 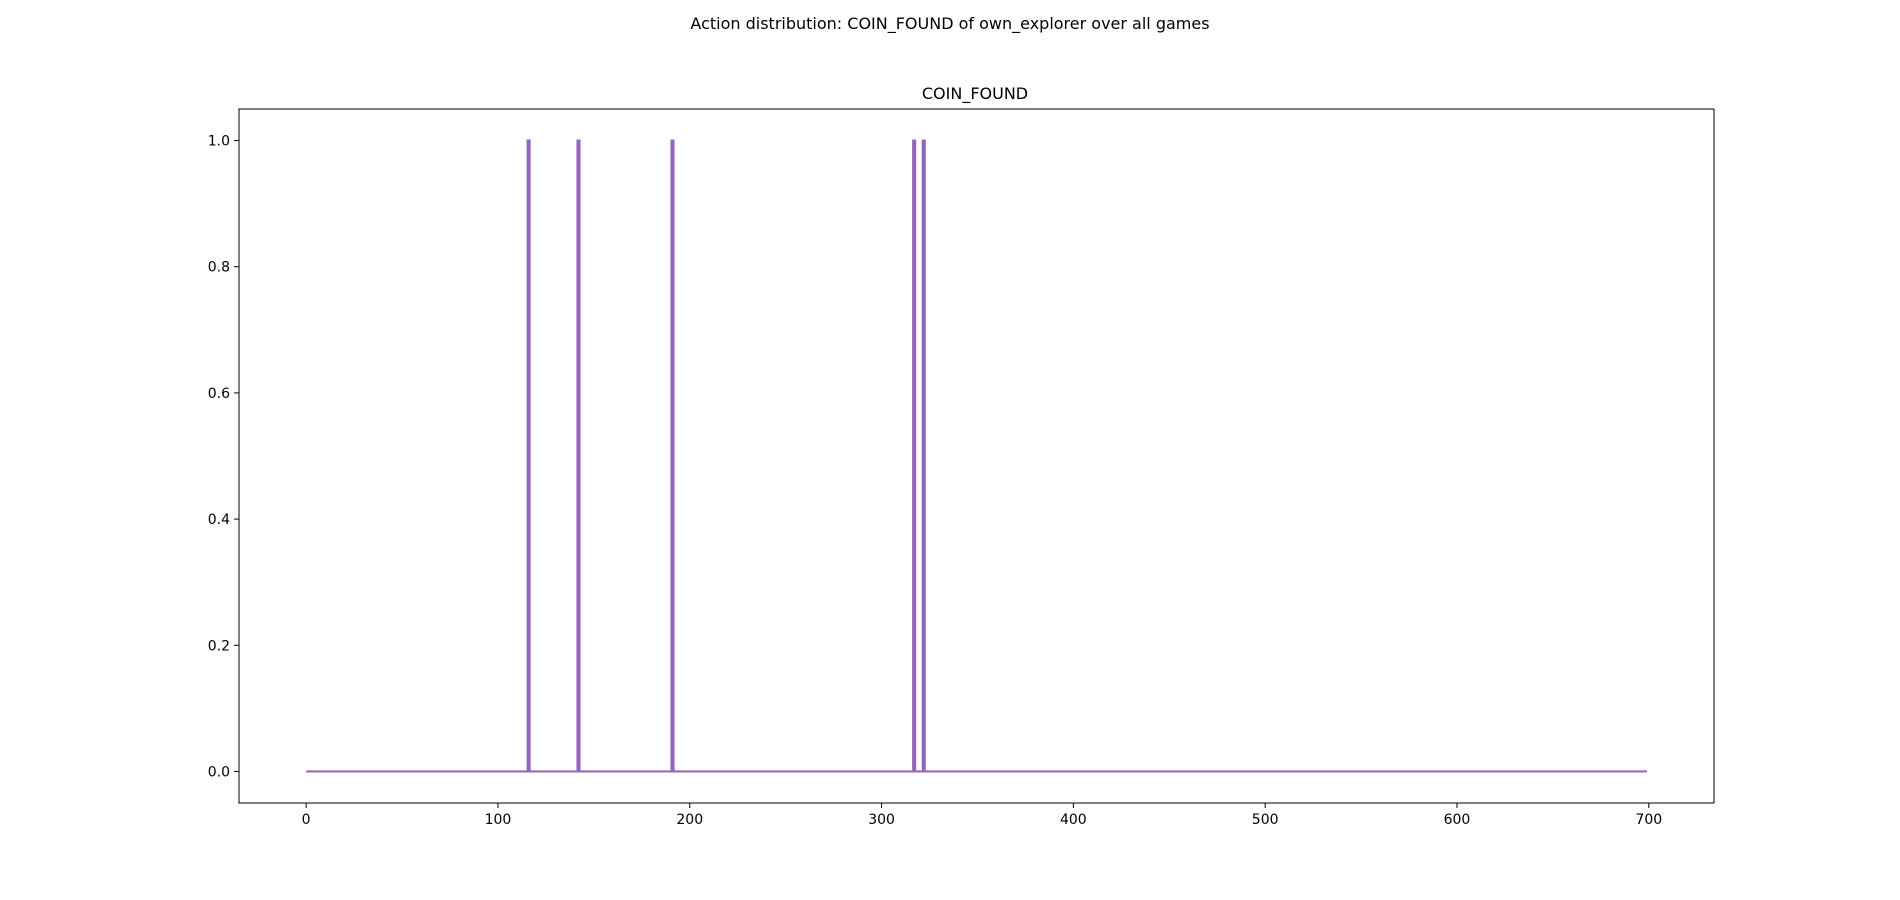 I want to click on x-tick-label: 700, so click(x=1648, y=820).